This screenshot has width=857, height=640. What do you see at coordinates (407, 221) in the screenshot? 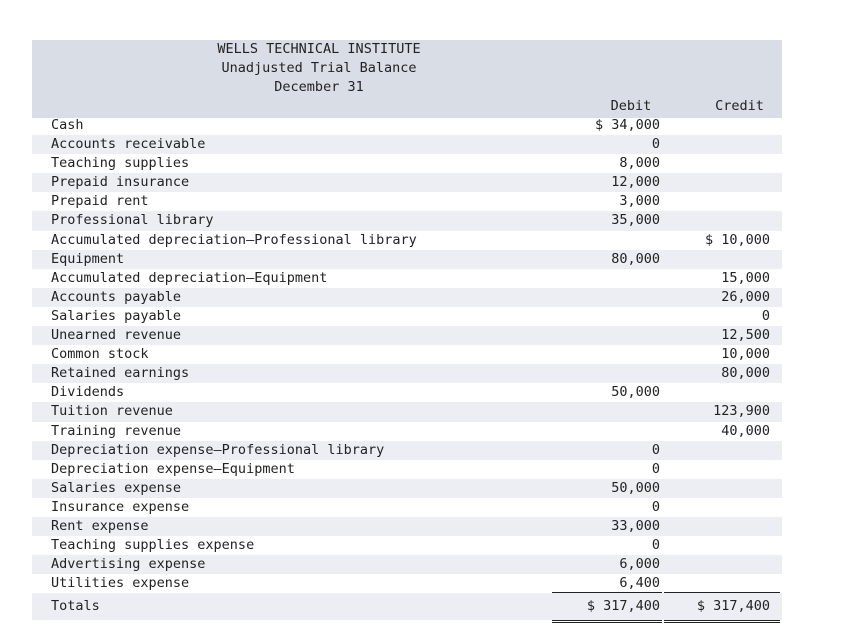
I see `table-row: Professional library 35,000` at bounding box center [407, 221].